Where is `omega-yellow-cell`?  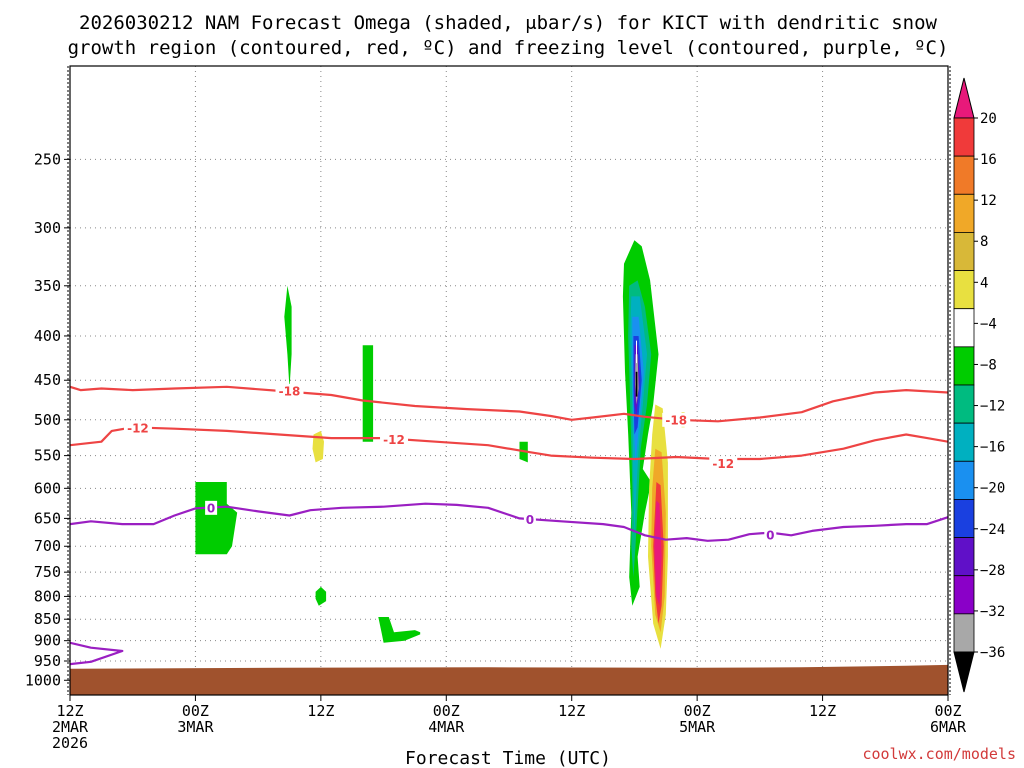 omega-yellow-cell is located at coordinates (318, 446).